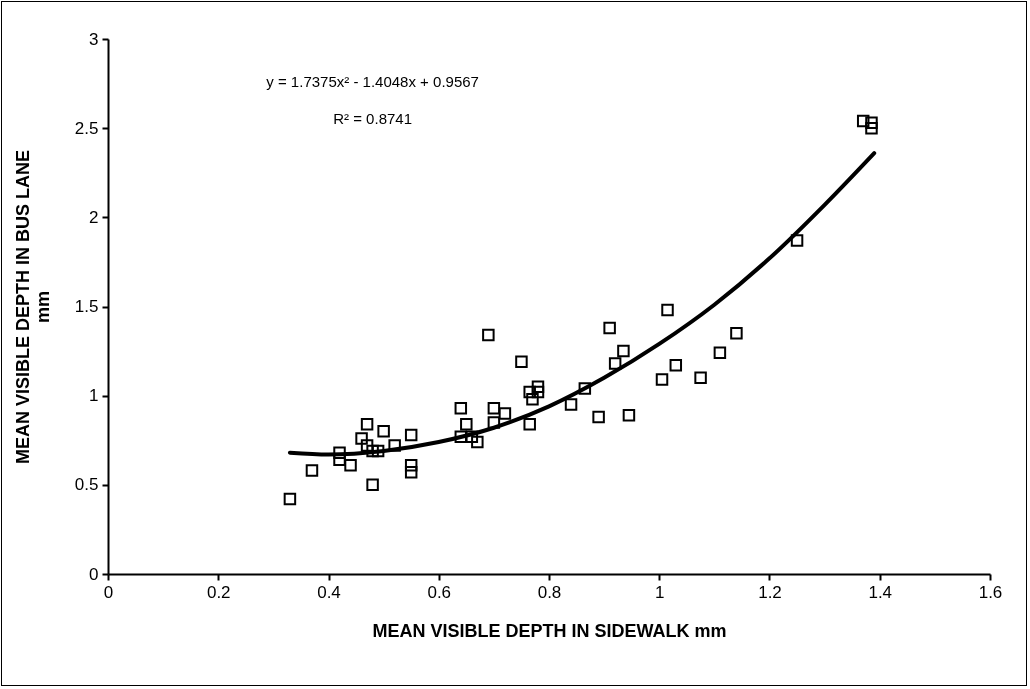 The width and height of the screenshot is (1030, 689). What do you see at coordinates (32, 307) in the screenshot?
I see `y-axis-title: MEAN VISIBLE DEPTH IN BUS LANE mm` at bounding box center [32, 307].